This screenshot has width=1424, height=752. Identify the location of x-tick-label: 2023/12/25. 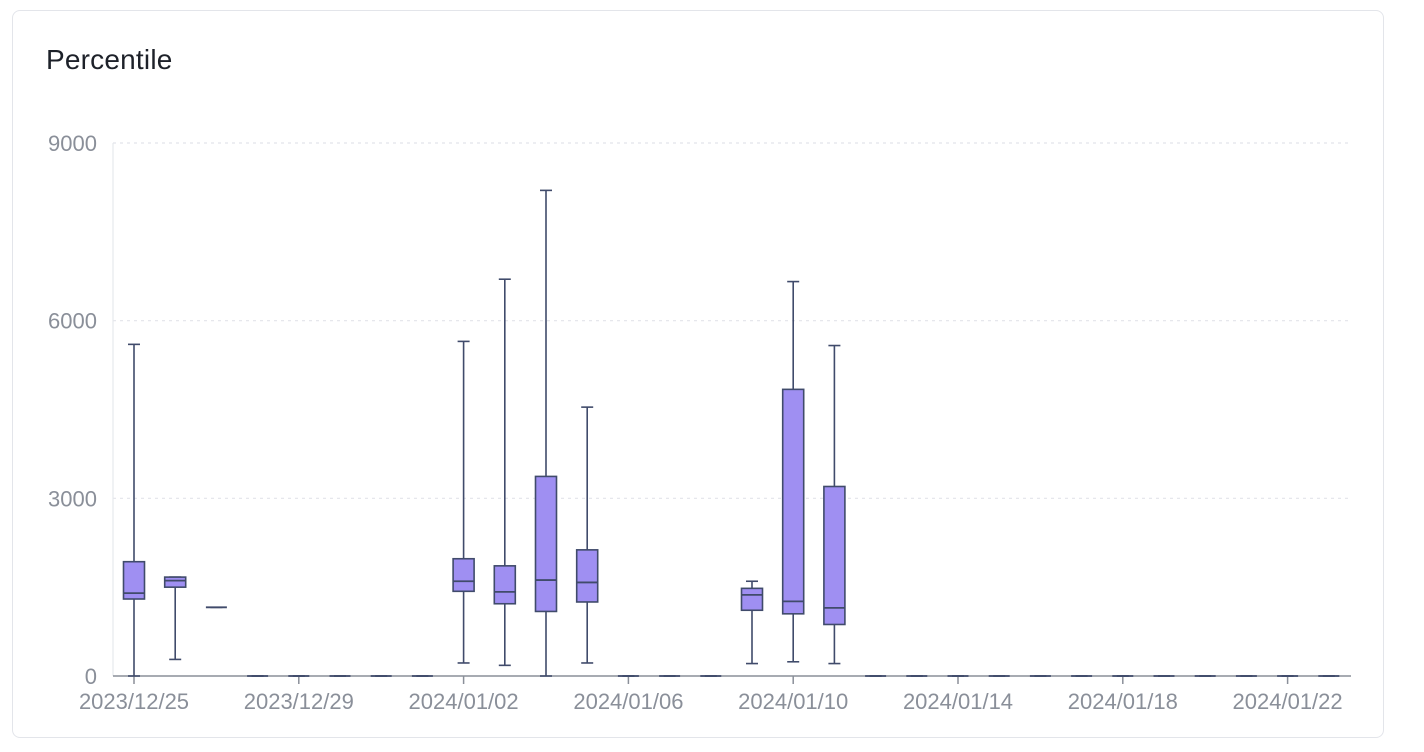
(134, 701).